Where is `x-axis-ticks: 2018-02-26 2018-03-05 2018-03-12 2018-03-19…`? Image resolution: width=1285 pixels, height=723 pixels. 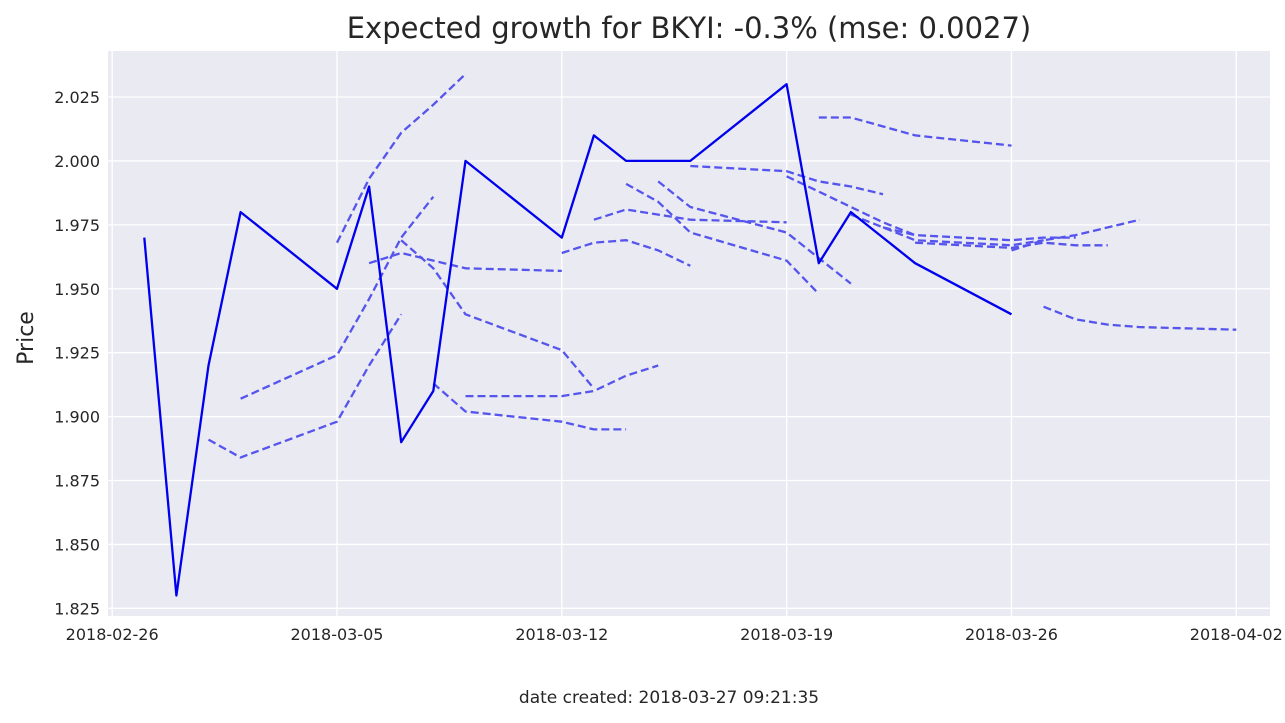
x-axis-ticks: 2018-02-26 2018-03-05 2018-03-12 2018-03-19… is located at coordinates (674, 634).